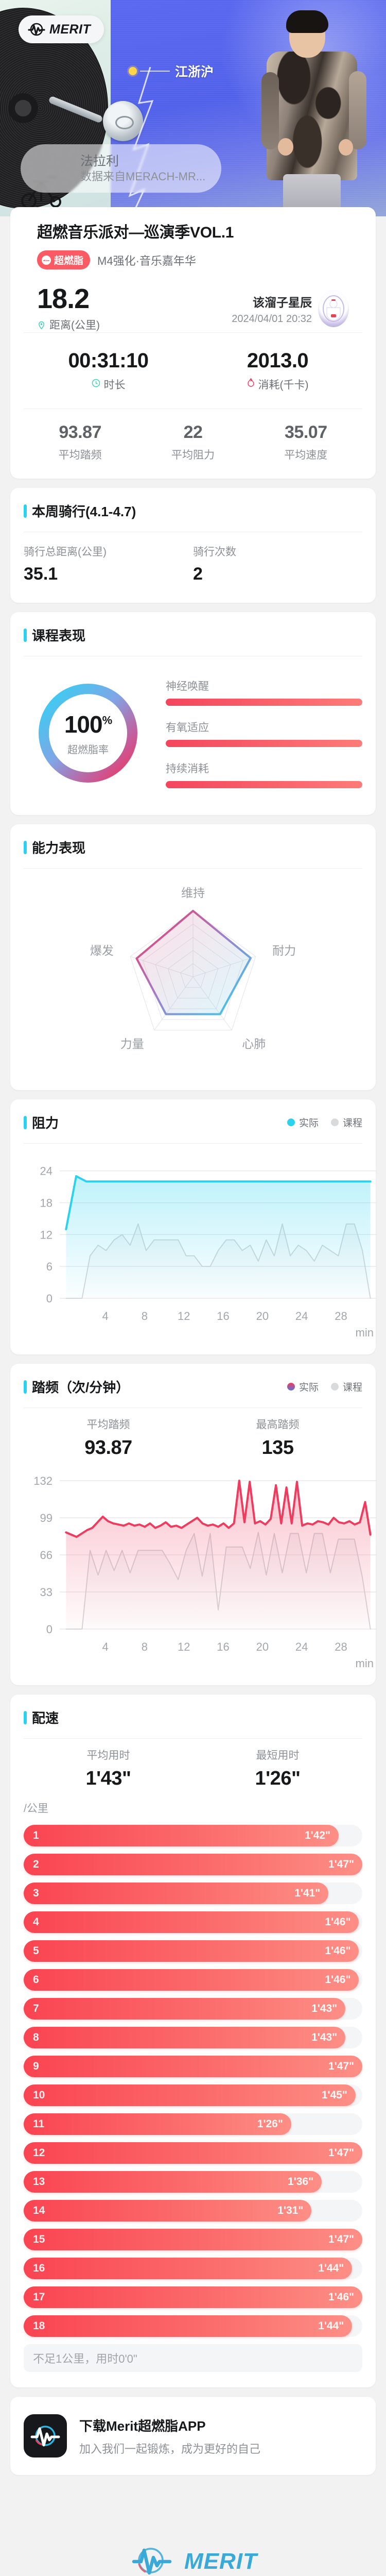 The image size is (386, 2576). What do you see at coordinates (46, 1123) in the screenshot?
I see `resistance-title: 阻力` at bounding box center [46, 1123].